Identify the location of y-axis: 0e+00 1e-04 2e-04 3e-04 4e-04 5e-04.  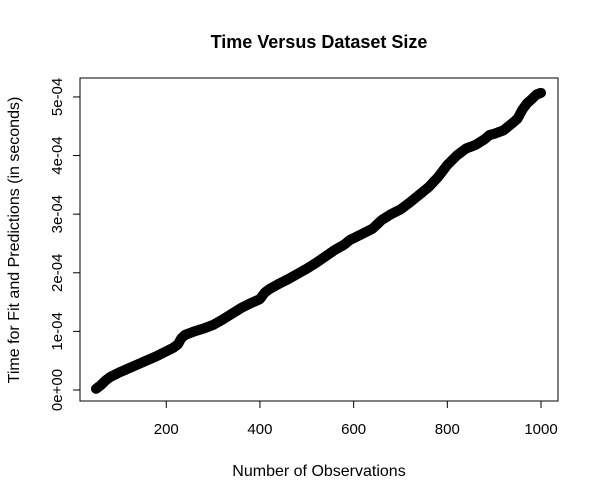
(65, 244).